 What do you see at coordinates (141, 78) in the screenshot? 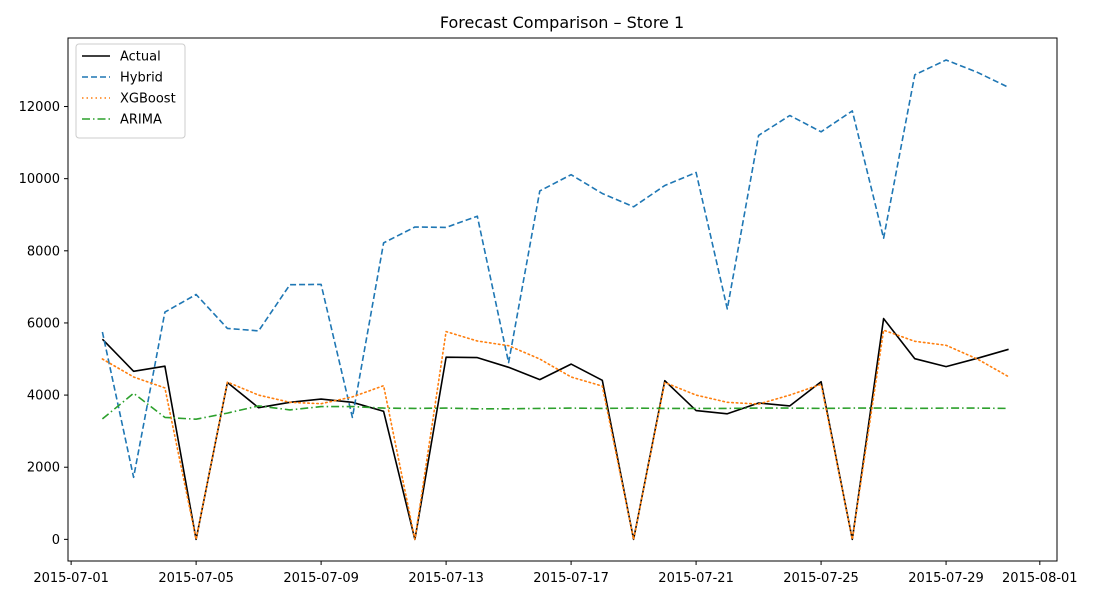
I see `legend-label-hybrid: Hybrid` at bounding box center [141, 78].